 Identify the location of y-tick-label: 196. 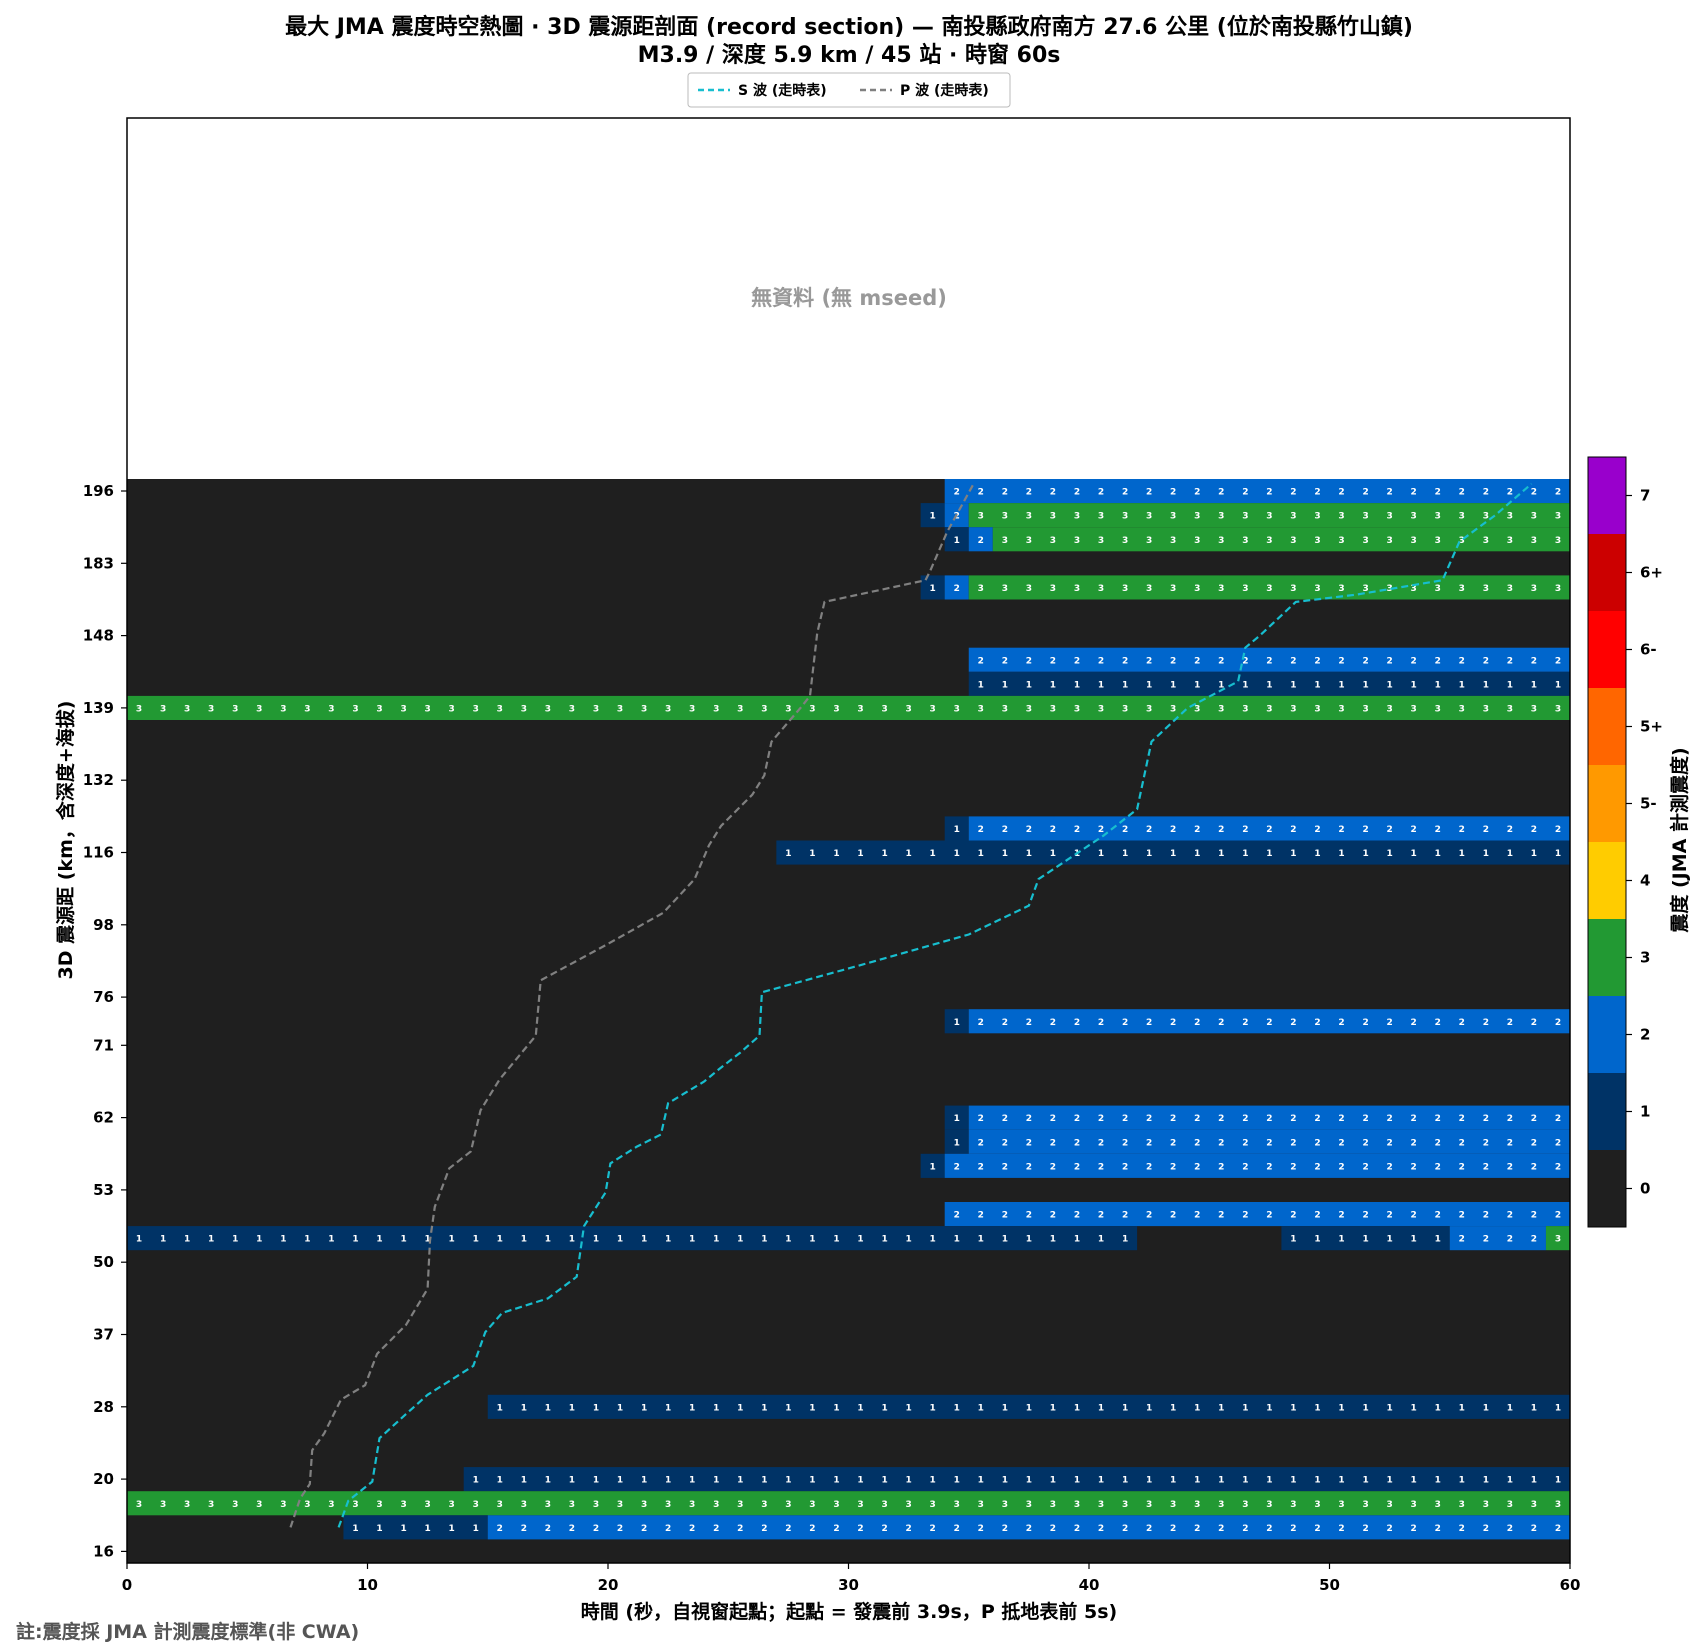
(98, 491).